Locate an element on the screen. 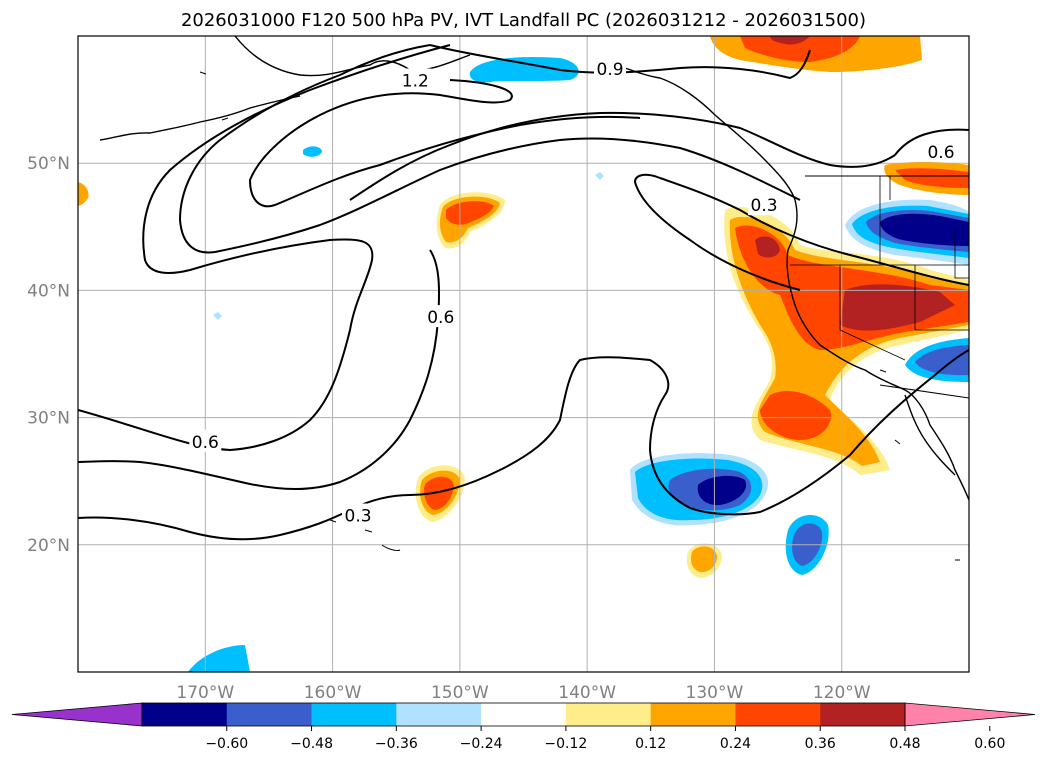  coastline-aleutians is located at coordinates (200, 118).